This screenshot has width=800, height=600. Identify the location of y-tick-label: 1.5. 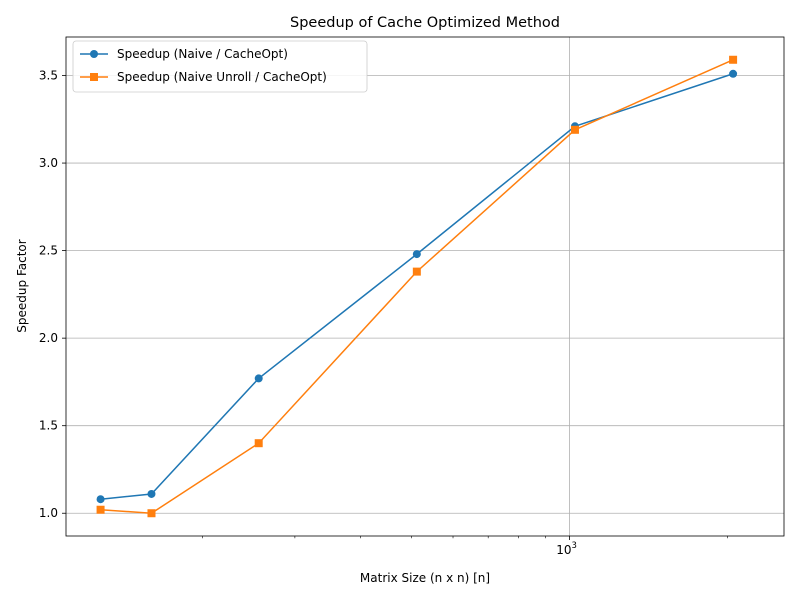
(48, 426).